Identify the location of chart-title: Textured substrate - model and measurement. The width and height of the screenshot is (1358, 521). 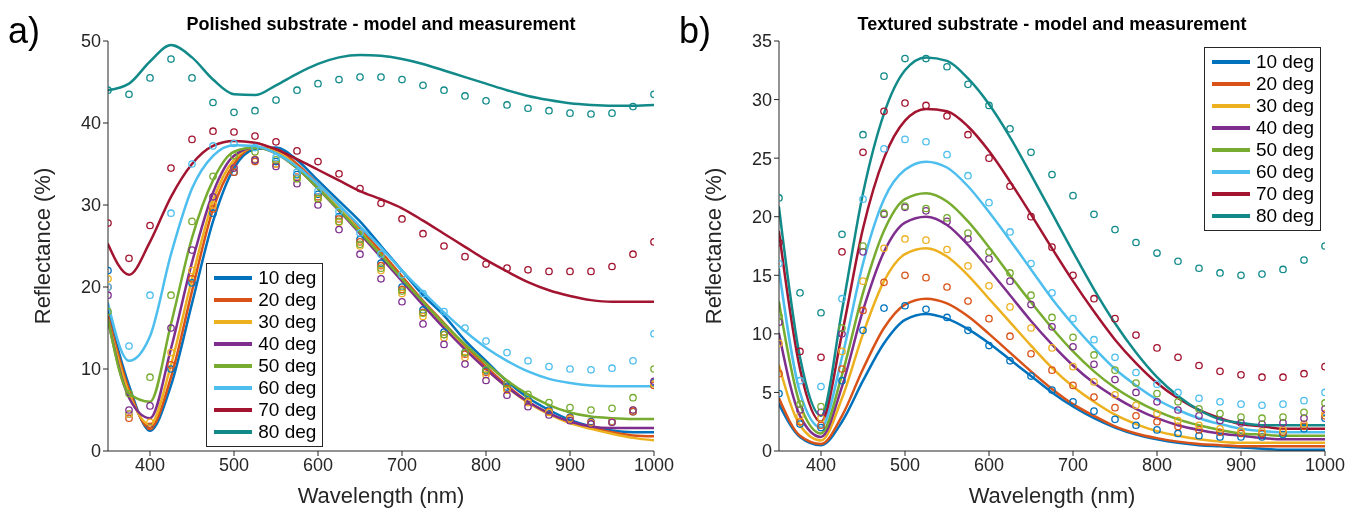
(1052, 24).